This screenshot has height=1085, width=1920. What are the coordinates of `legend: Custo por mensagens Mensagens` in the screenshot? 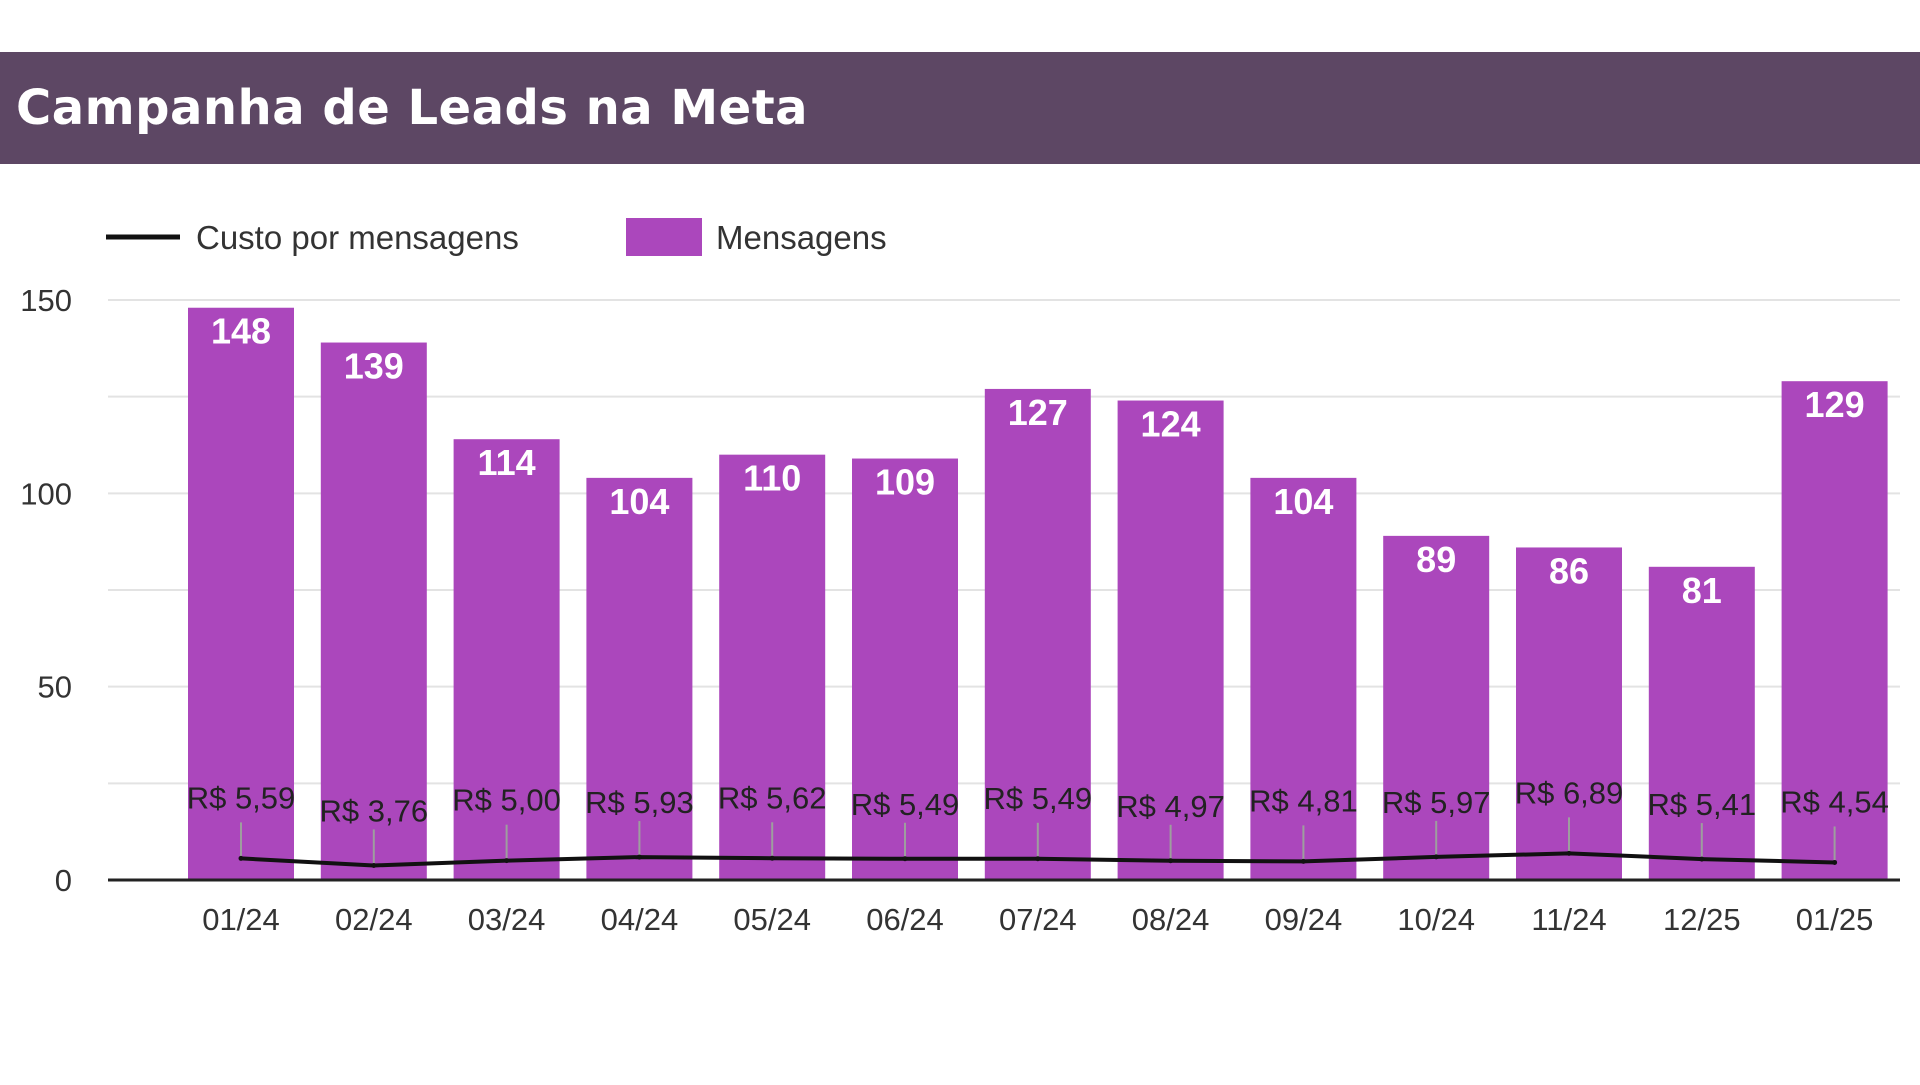 It's located at (496, 237).